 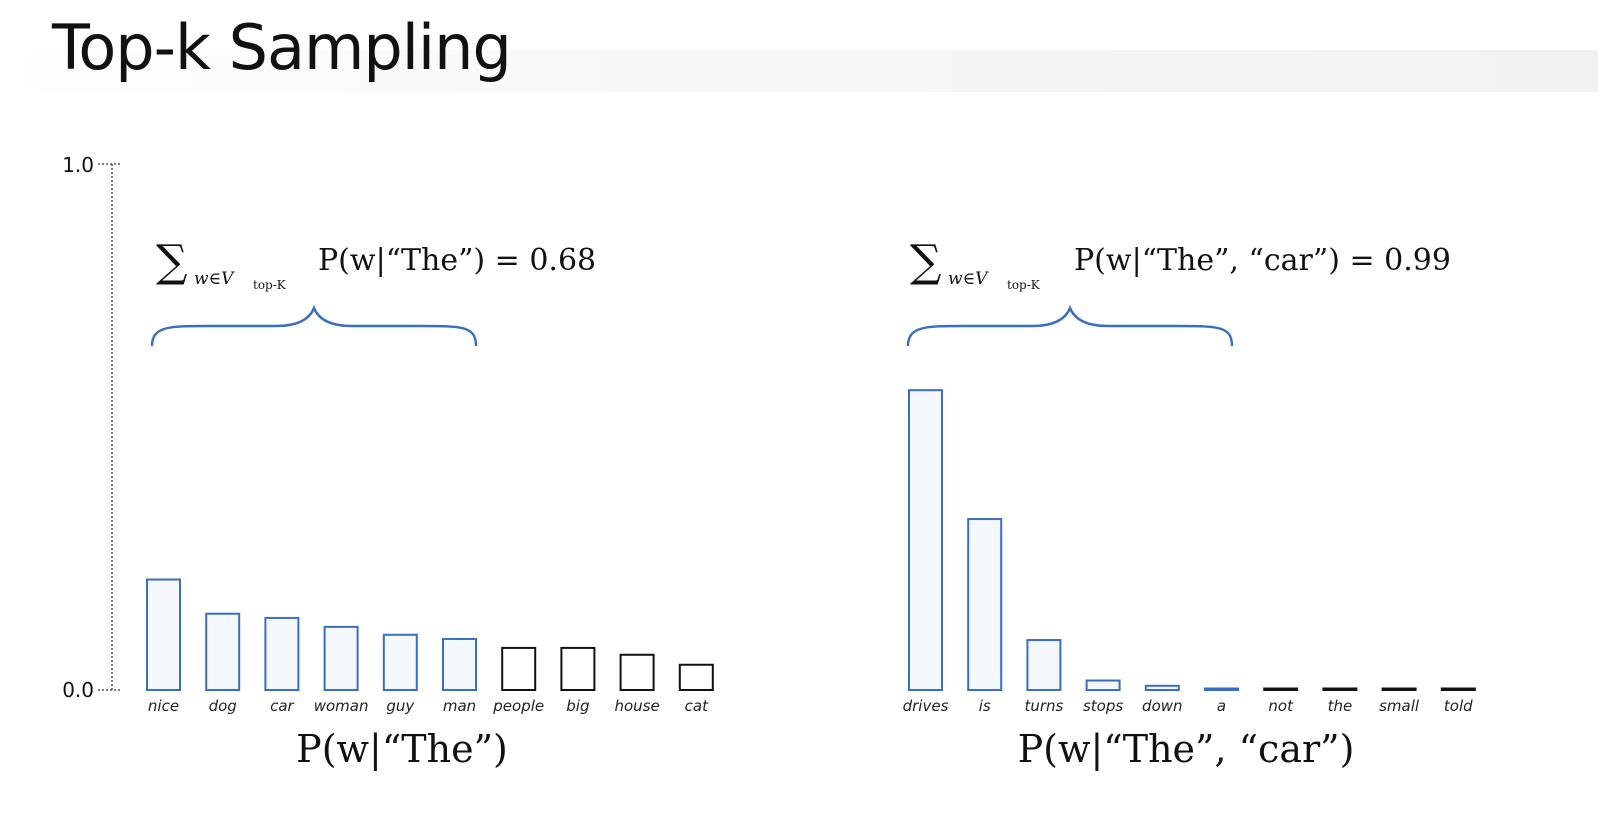 What do you see at coordinates (985, 706) in the screenshot?
I see `category-label-is: is` at bounding box center [985, 706].